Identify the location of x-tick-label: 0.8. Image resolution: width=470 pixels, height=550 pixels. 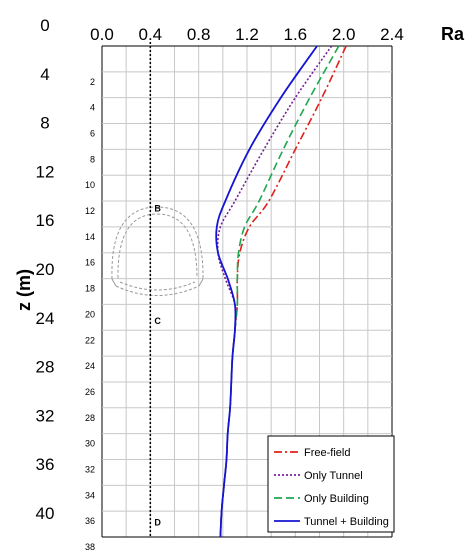
(199, 34).